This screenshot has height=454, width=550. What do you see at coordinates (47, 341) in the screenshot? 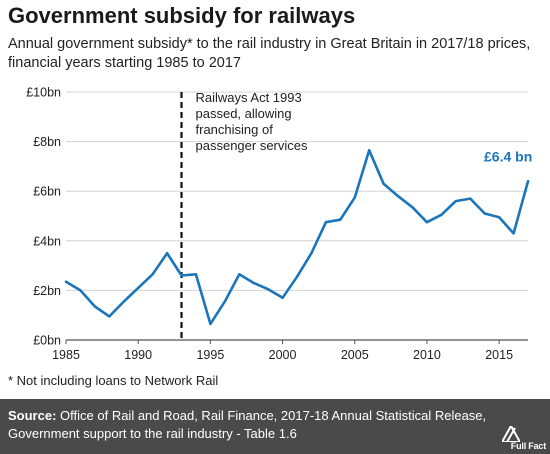
I see `y-tick-label: £0bn` at bounding box center [47, 341].